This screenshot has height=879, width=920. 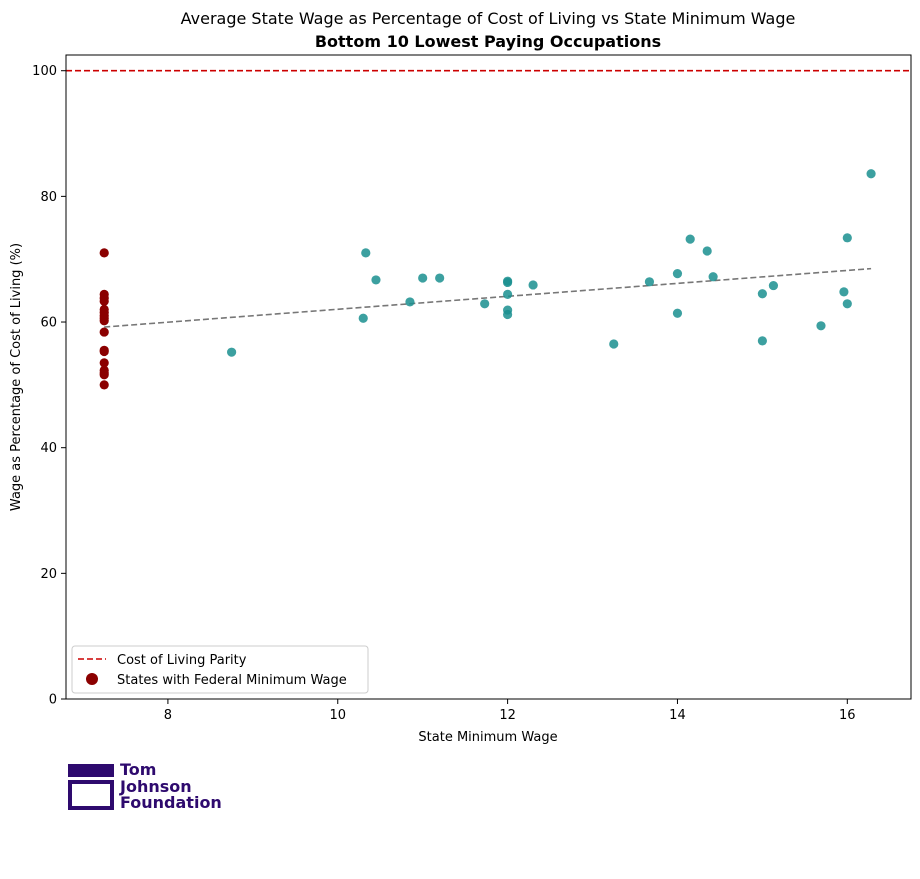 I want to click on legend-federal-label: States with Federal Minimum Wage, so click(x=232, y=680).